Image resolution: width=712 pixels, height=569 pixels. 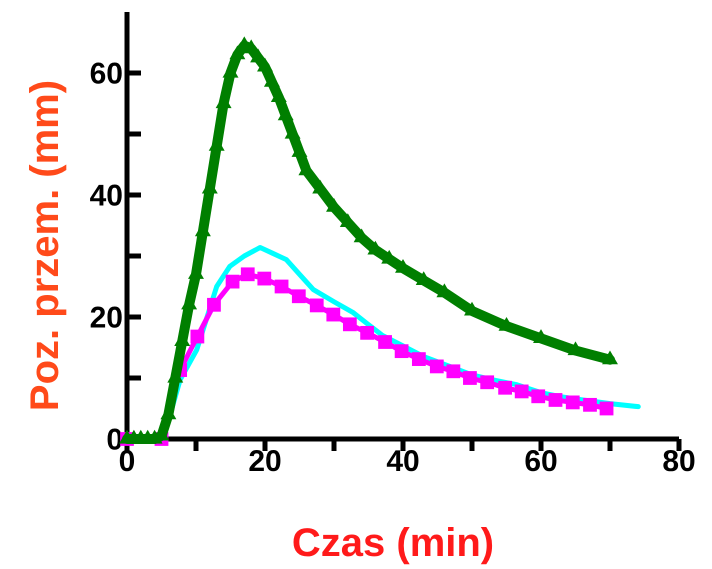 What do you see at coordinates (106, 196) in the screenshot?
I see `y-tick-label: 40` at bounding box center [106, 196].